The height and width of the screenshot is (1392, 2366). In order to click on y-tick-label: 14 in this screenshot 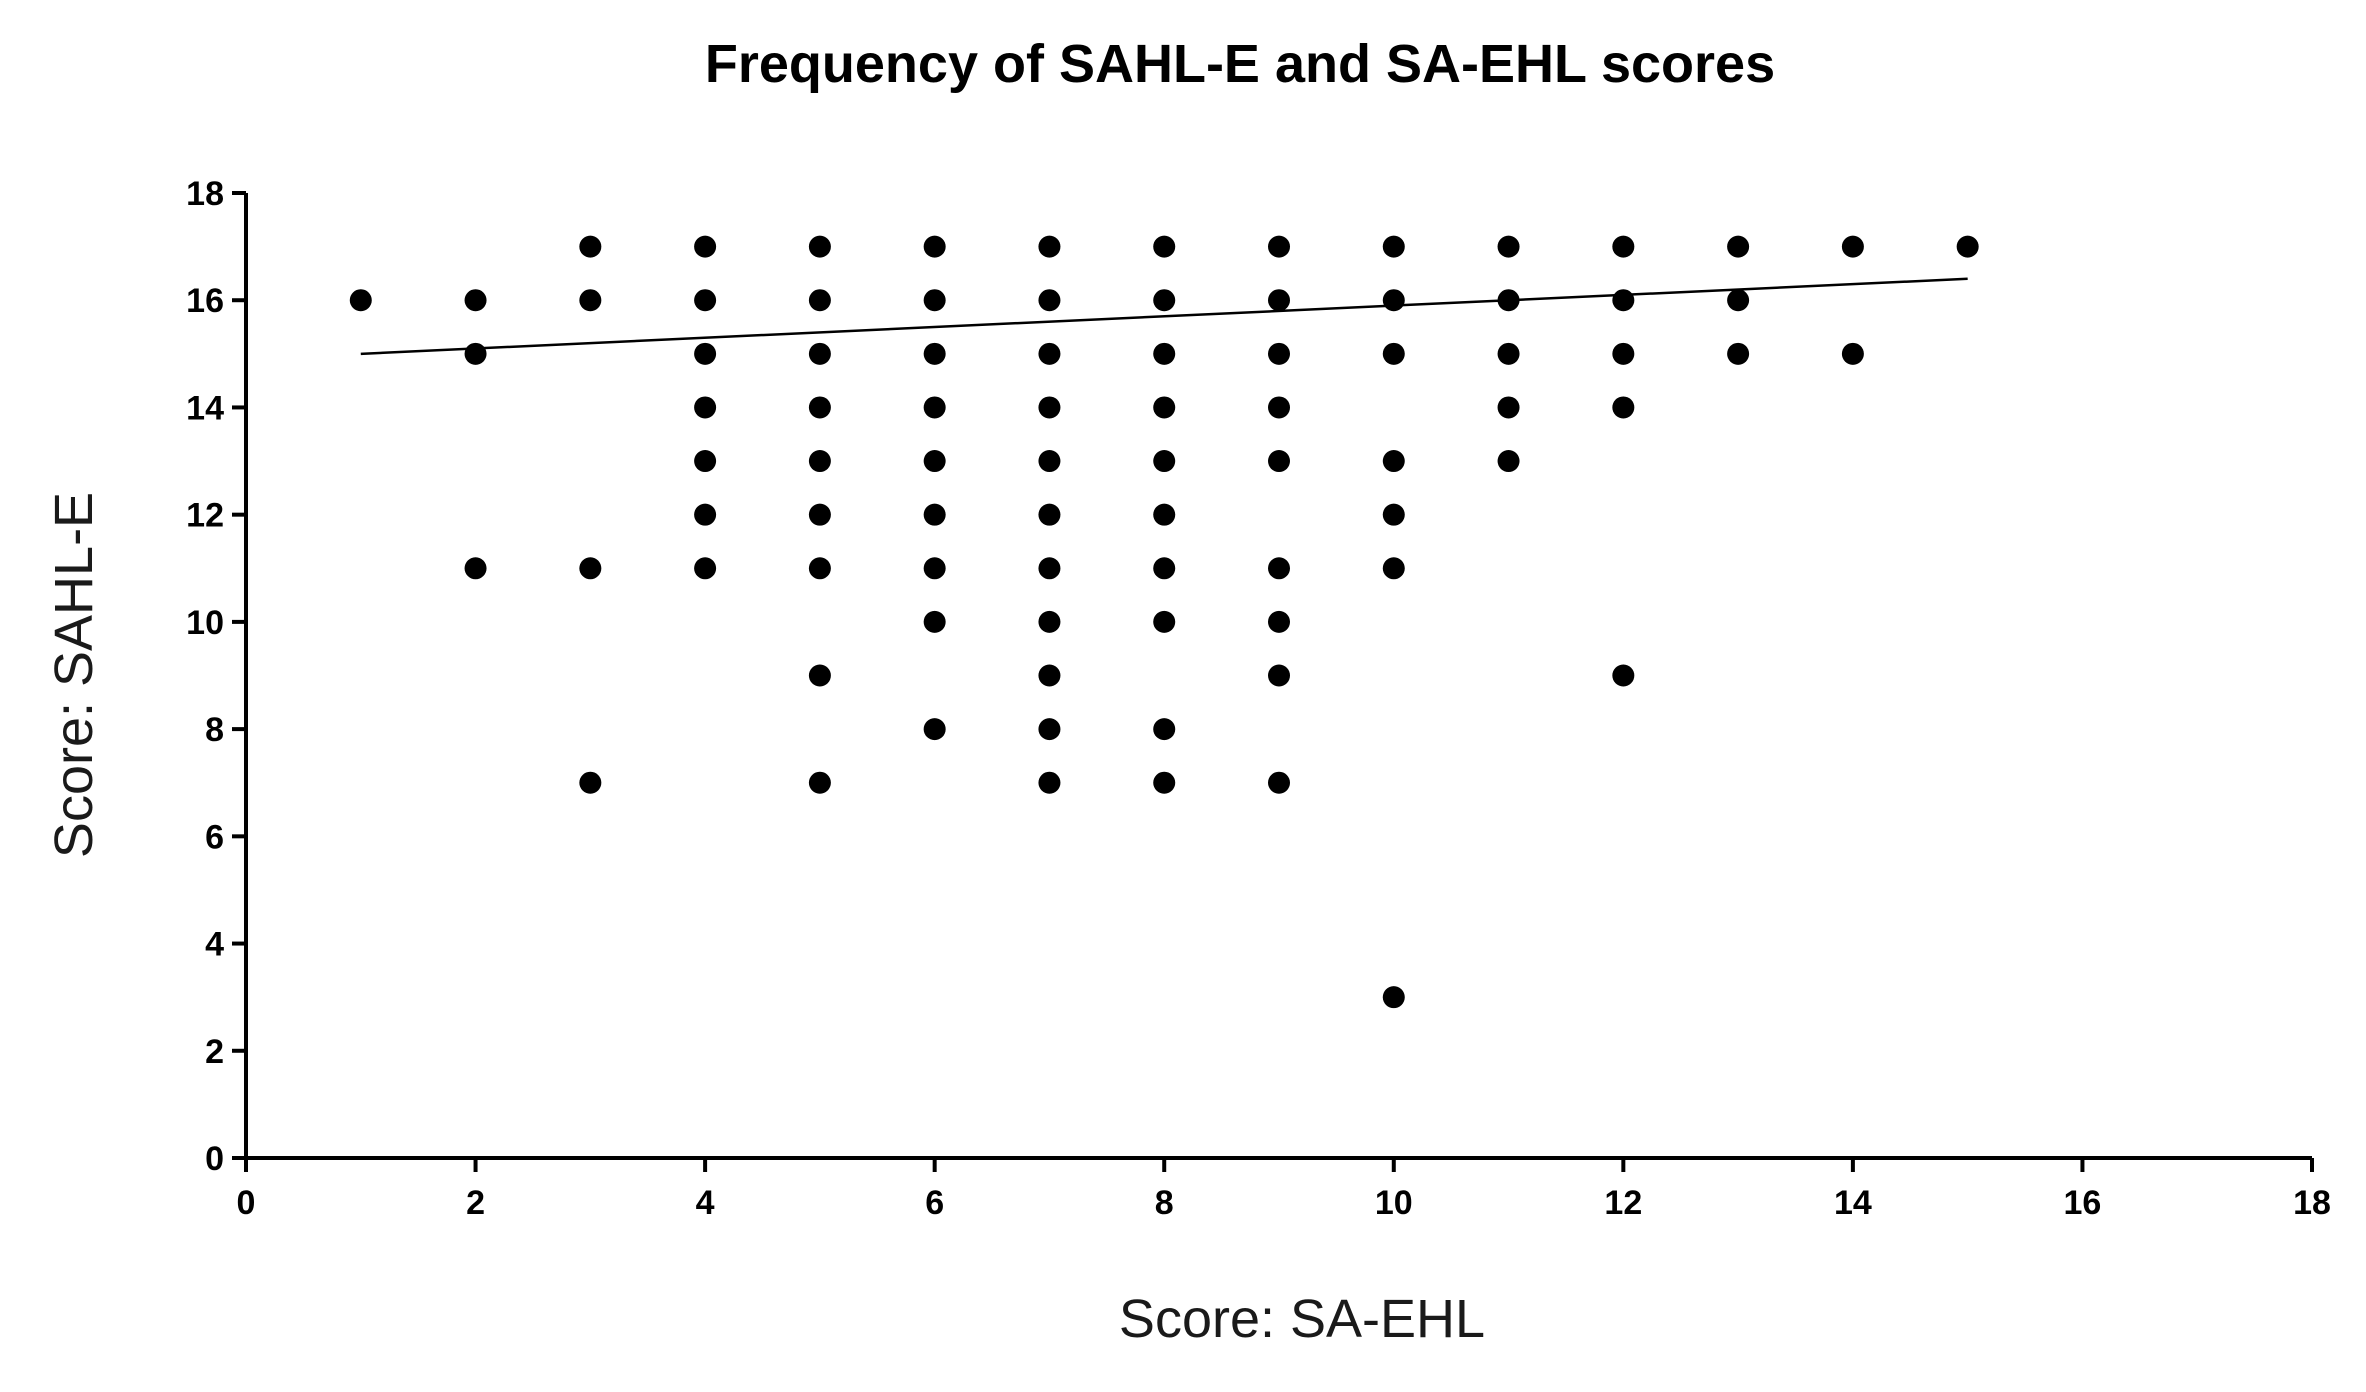, I will do `click(205, 408)`.